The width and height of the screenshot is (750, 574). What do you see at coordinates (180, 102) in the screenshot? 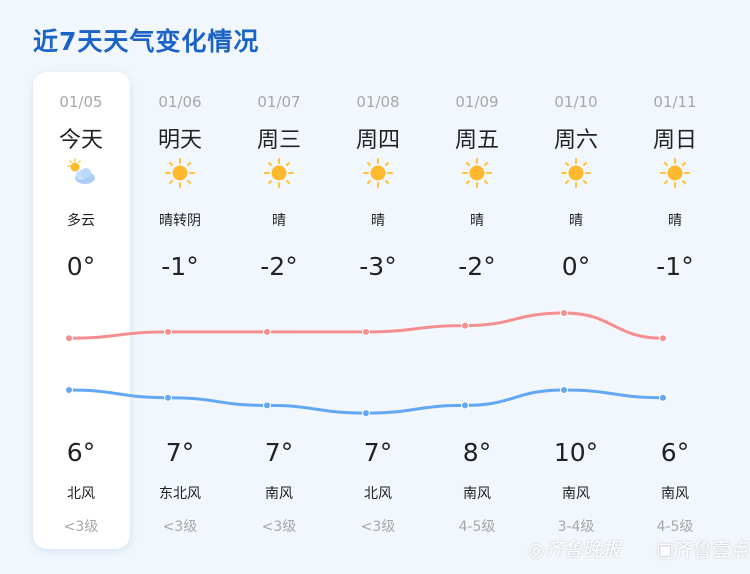
I see `date-label: 01/06` at bounding box center [180, 102].